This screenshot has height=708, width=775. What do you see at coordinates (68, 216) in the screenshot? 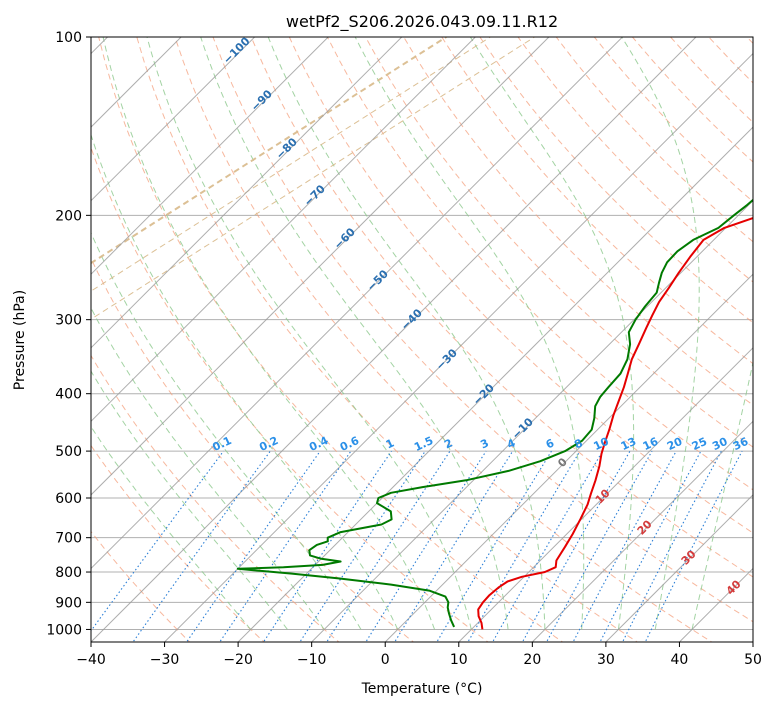
I see `y-tick-label: 200` at bounding box center [68, 216].